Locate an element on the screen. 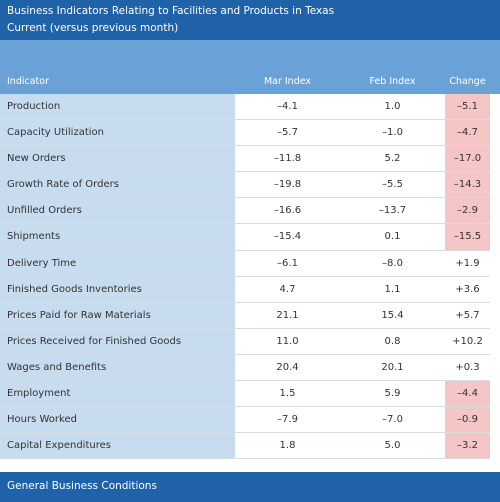  table-cell: 1.1 is located at coordinates (392, 289).